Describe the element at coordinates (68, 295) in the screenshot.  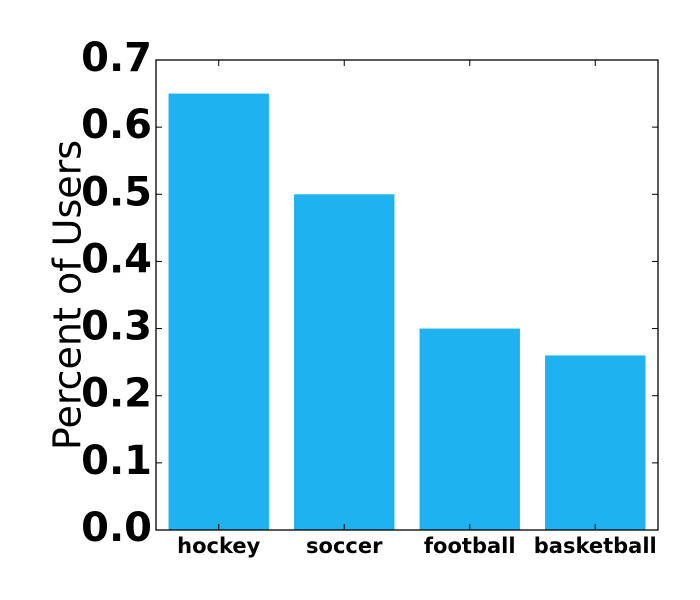
I see `y-axis-label: Percent of Users` at that location.